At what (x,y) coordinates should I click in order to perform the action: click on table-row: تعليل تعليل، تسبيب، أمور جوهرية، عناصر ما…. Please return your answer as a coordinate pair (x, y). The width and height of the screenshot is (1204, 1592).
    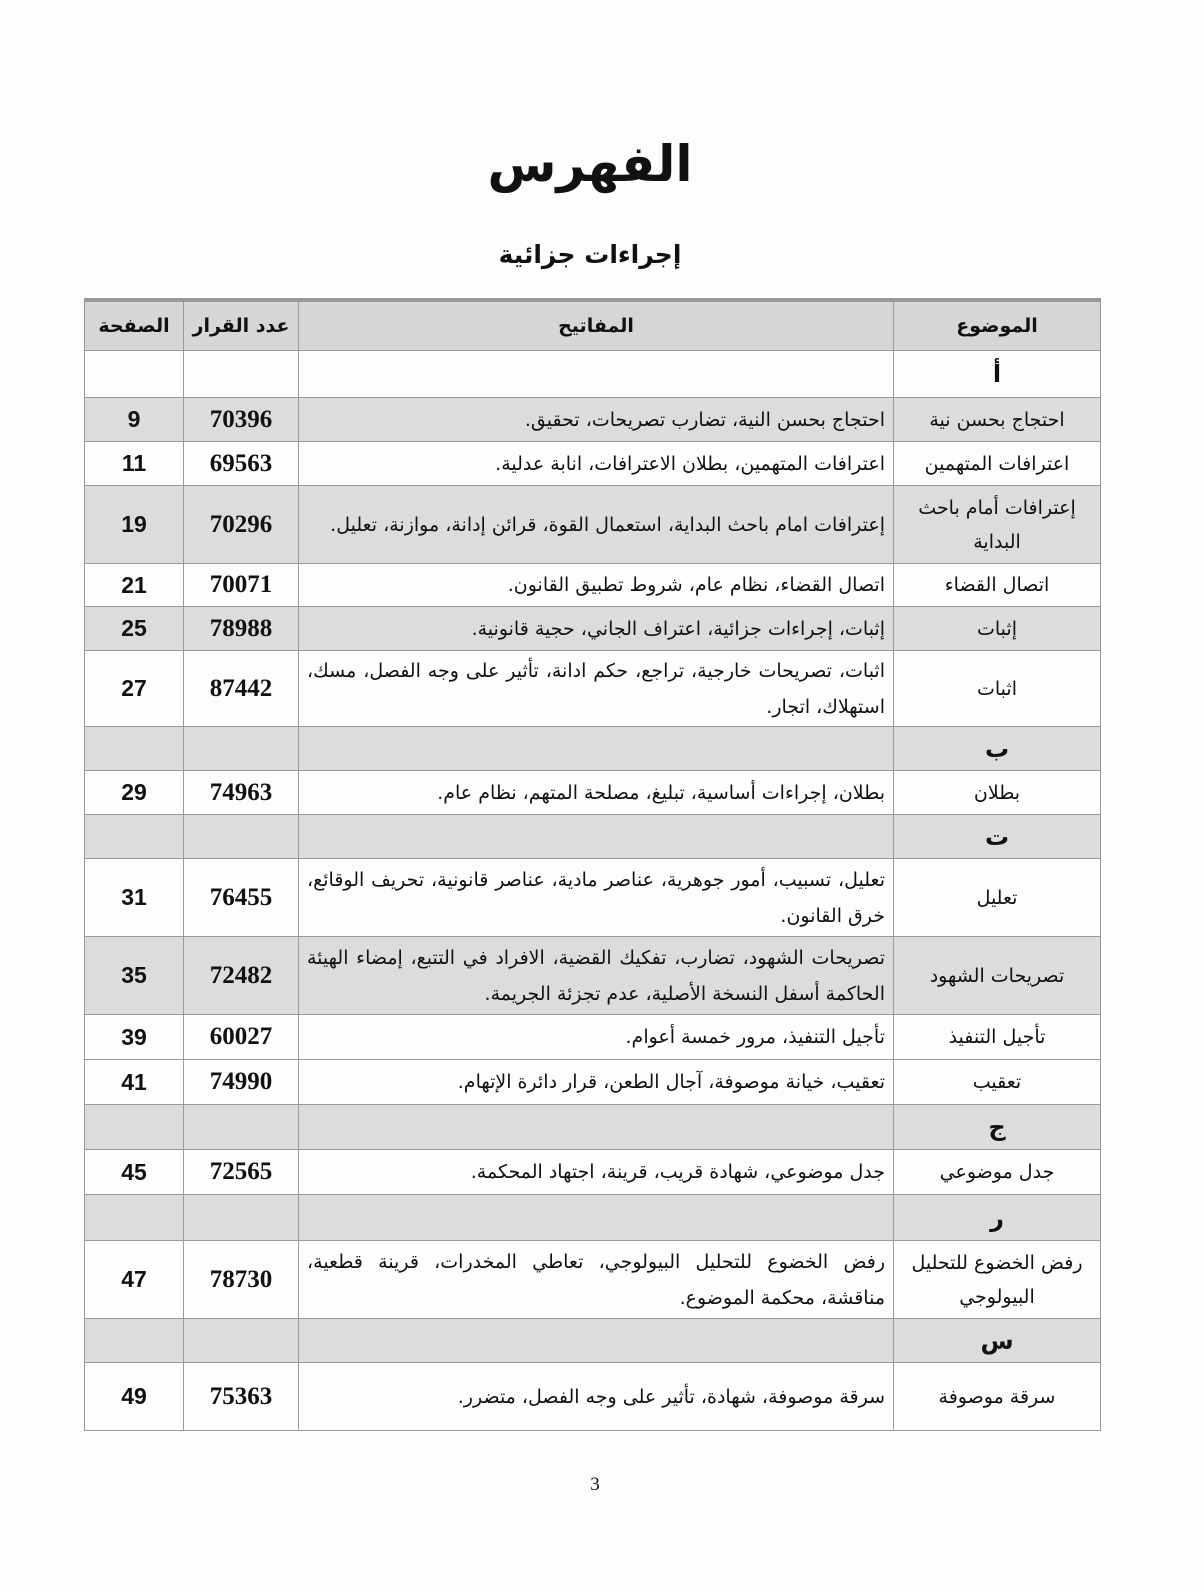
    Looking at the image, I should click on (592, 897).